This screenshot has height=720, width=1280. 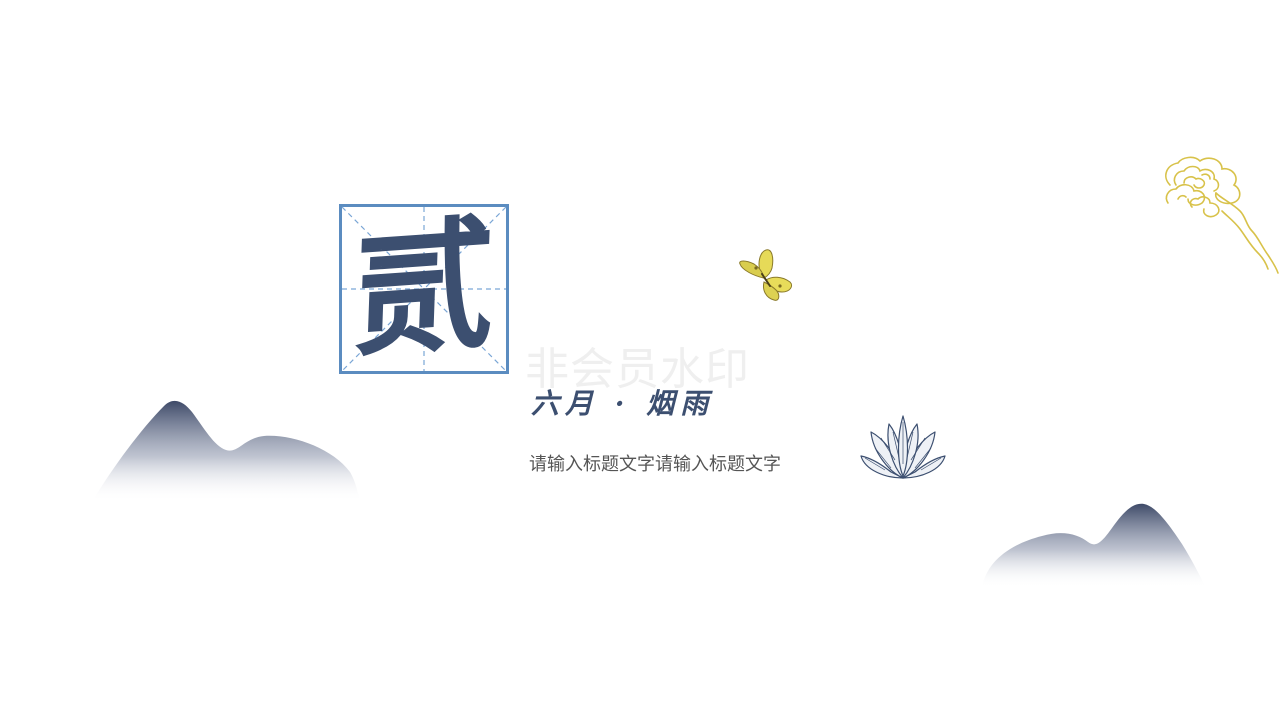 What do you see at coordinates (1095, 547) in the screenshot?
I see `right-mountain-icon` at bounding box center [1095, 547].